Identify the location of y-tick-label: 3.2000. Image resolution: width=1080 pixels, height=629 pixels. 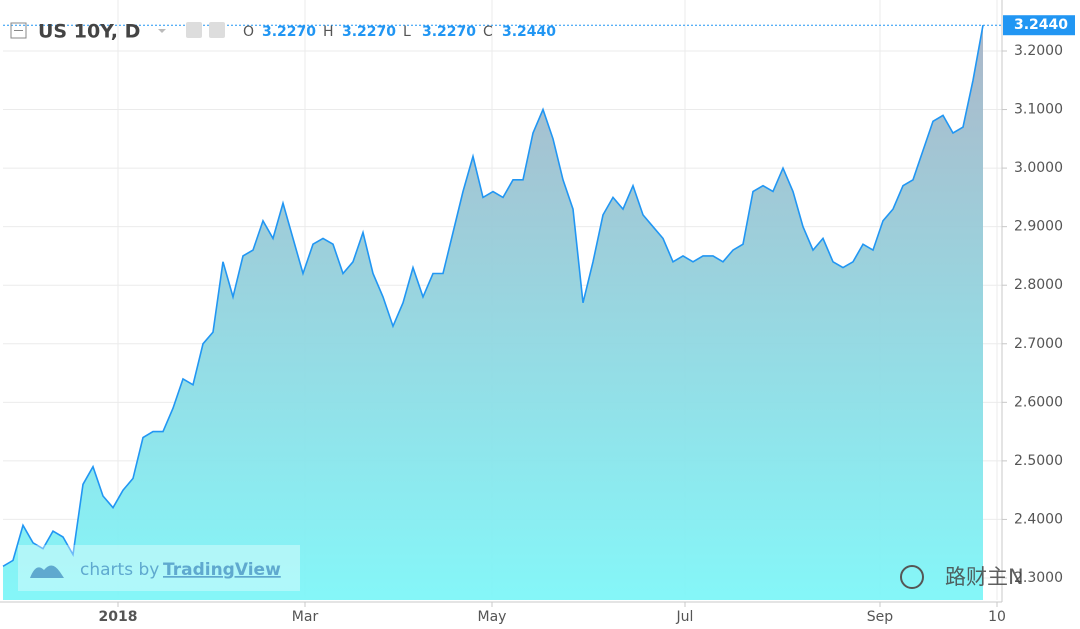
(1038, 51).